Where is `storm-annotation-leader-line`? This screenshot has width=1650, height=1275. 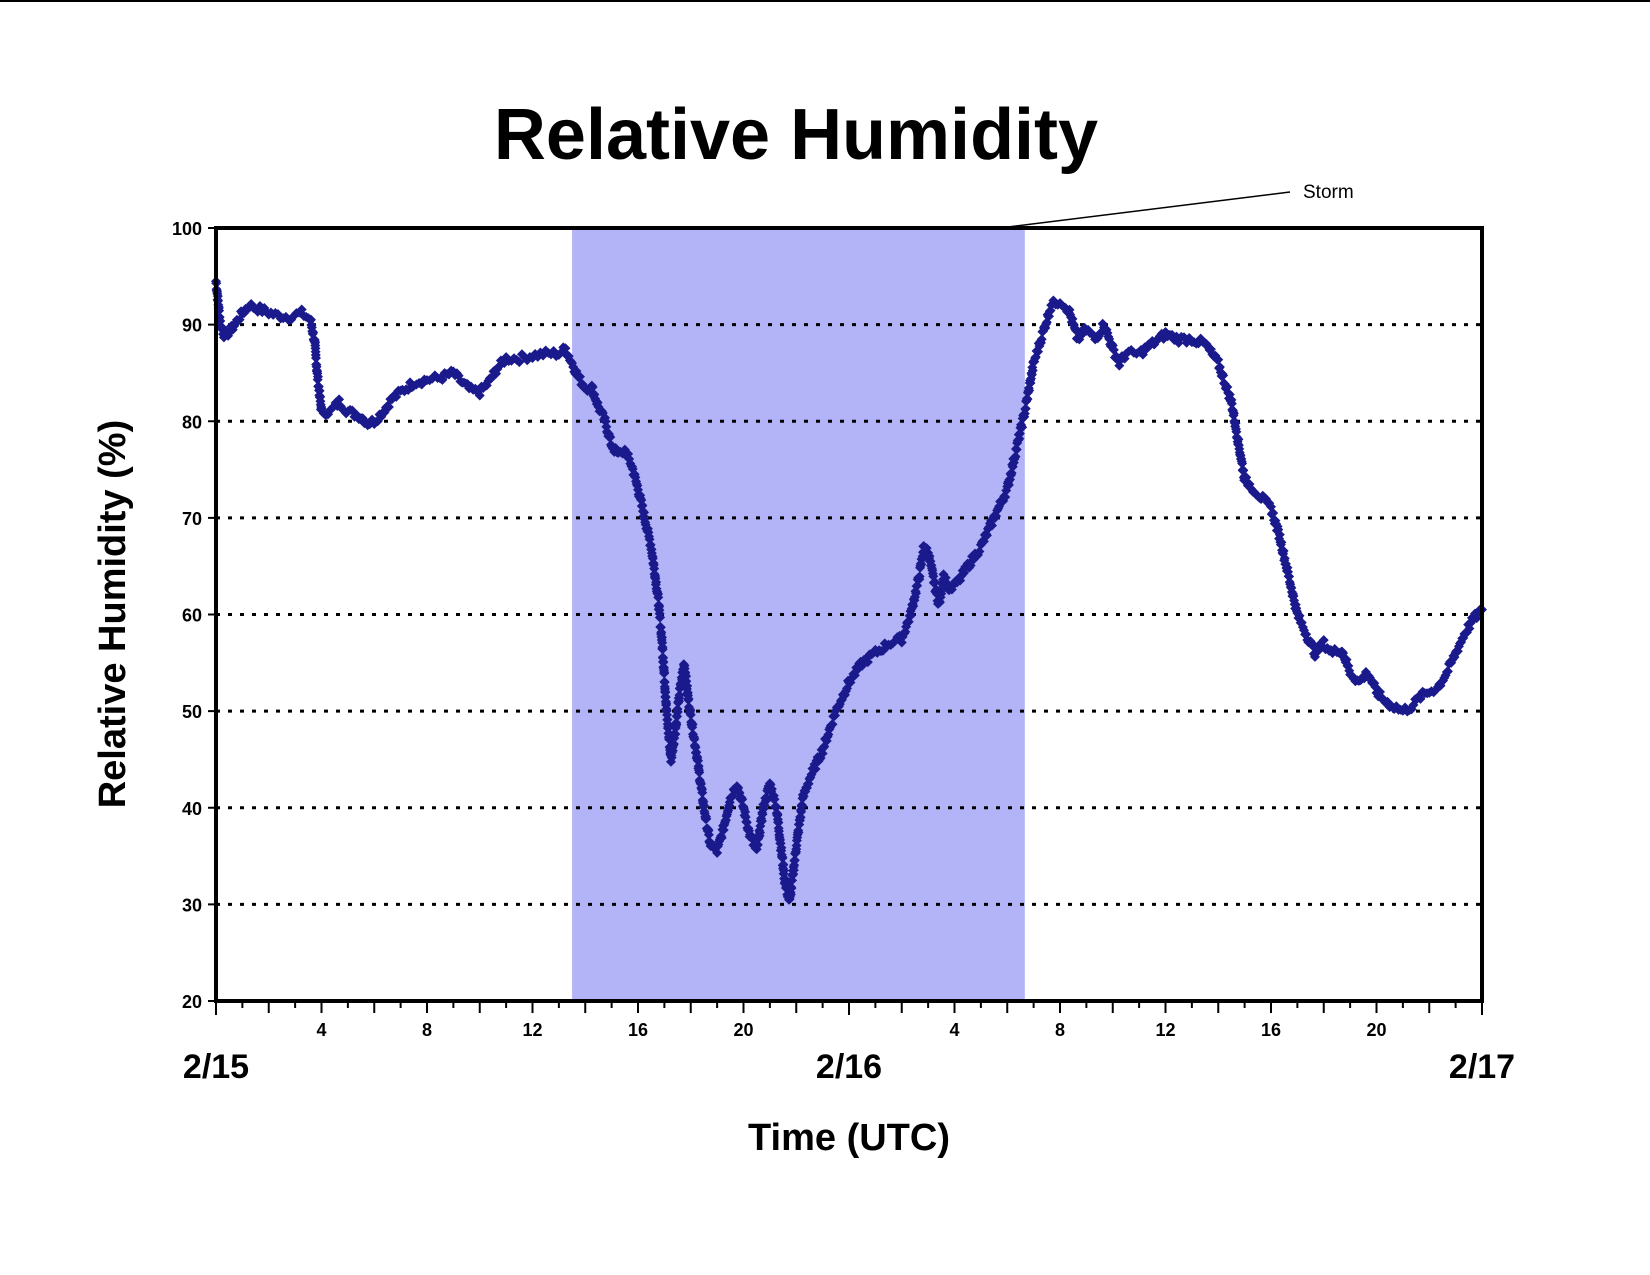
storm-annotation-leader-line is located at coordinates (1145, 210).